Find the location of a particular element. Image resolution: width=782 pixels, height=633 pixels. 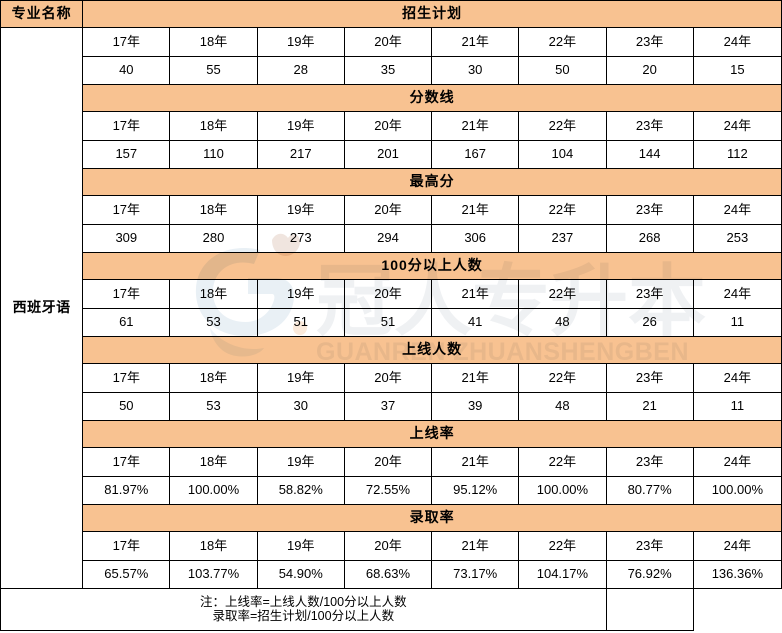

section-title-admission-plan: 招生计划 is located at coordinates (432, 14).